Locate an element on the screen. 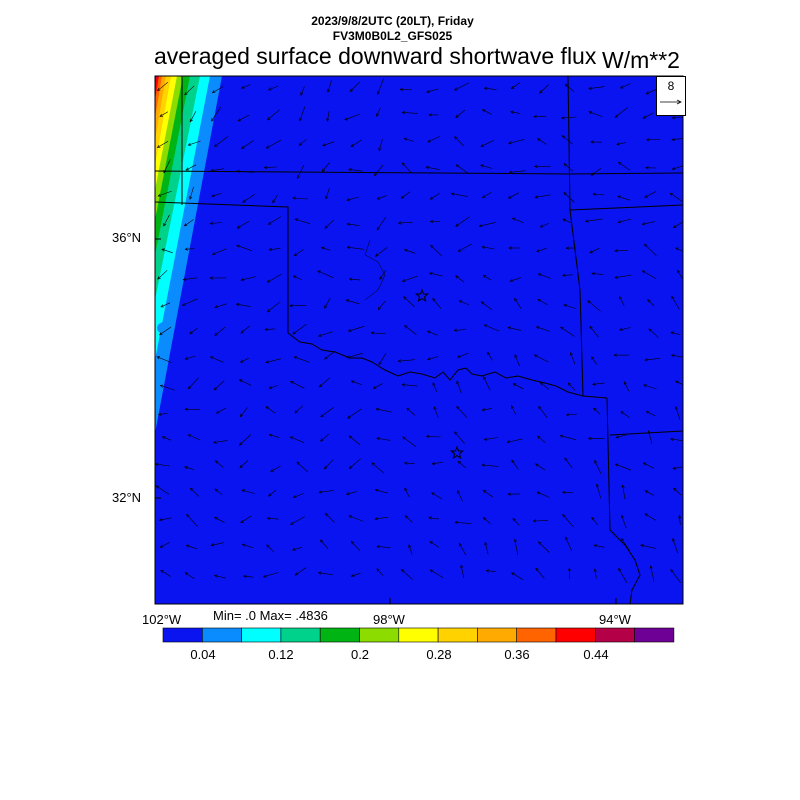  border-oklahoma-panhandle is located at coordinates (222, 267).